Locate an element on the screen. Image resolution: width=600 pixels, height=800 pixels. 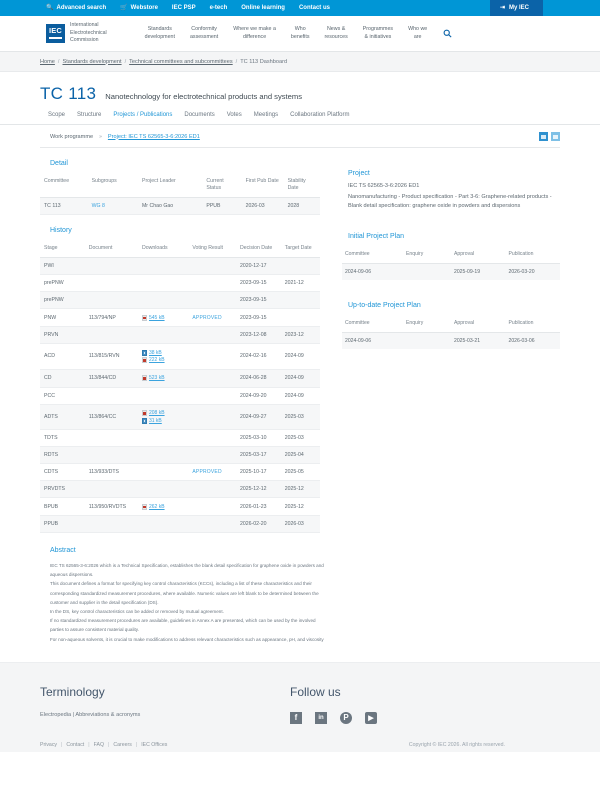
history-cell-decision-date: 2024-06-28 is located at coordinates (258, 378).